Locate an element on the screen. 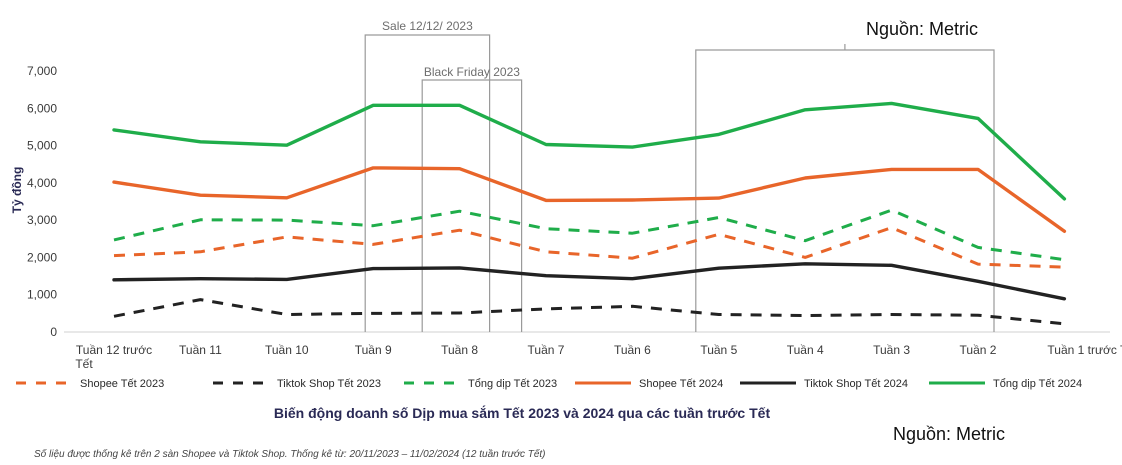 Image resolution: width=1122 pixels, height=465 pixels. x-tick-label: Tuần 3 is located at coordinates (891, 350).